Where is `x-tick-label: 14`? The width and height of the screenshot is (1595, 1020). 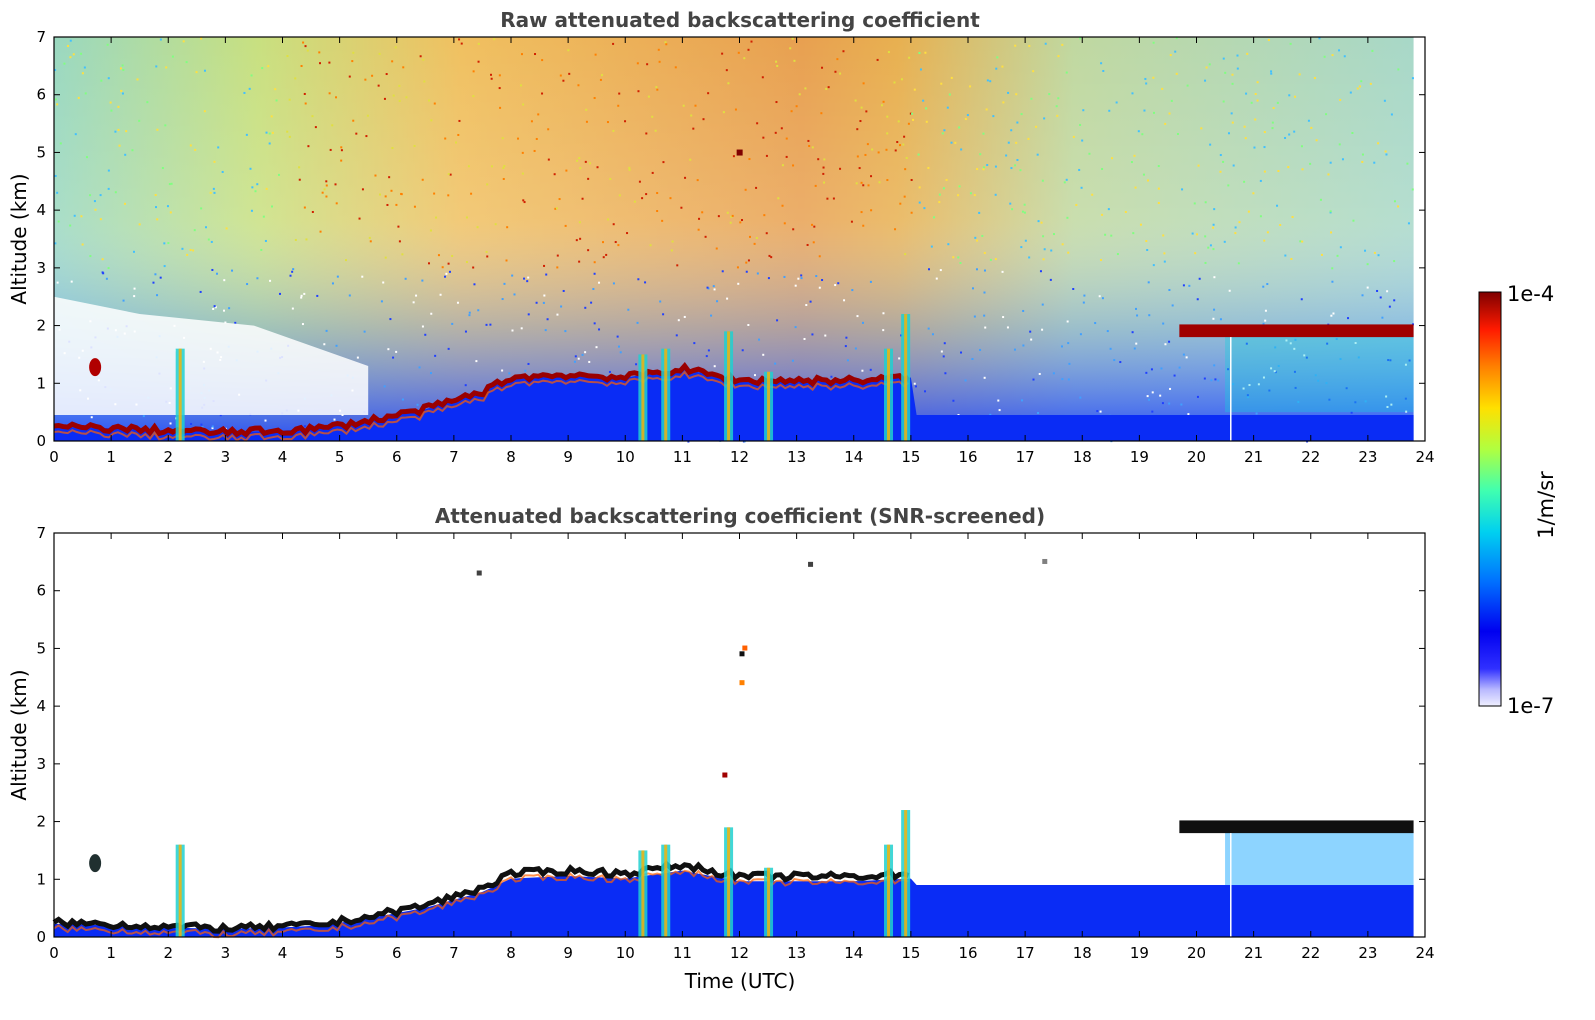
x-tick-label: 14 is located at coordinates (853, 457).